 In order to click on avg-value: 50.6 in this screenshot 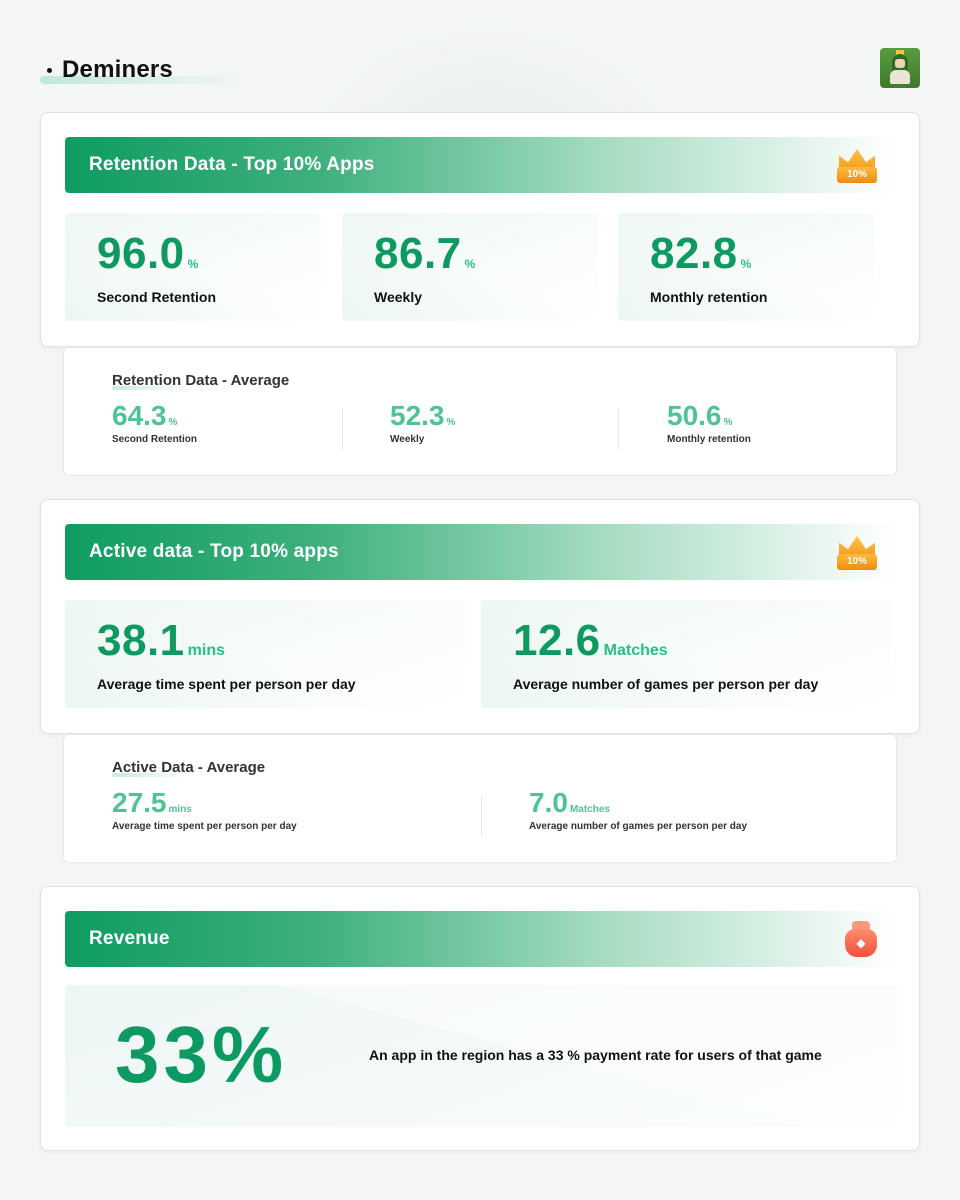, I will do `click(694, 415)`.